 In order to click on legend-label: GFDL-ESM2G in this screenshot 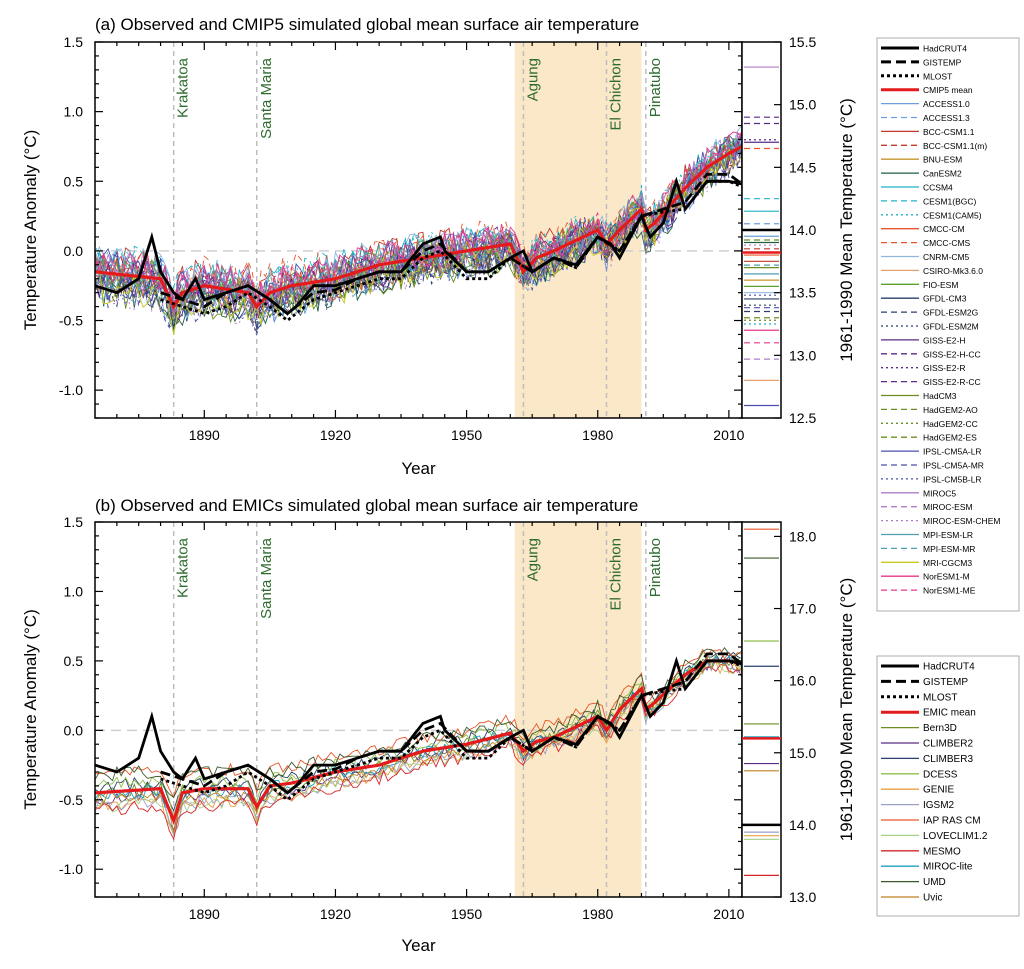, I will do `click(950, 313)`.